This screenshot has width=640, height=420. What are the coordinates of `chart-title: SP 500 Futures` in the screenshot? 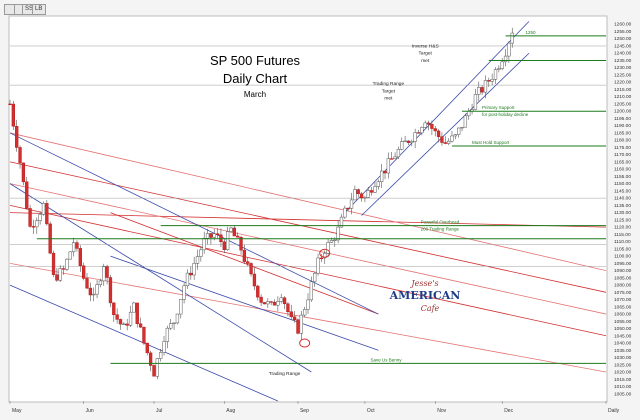 It's located at (255, 60).